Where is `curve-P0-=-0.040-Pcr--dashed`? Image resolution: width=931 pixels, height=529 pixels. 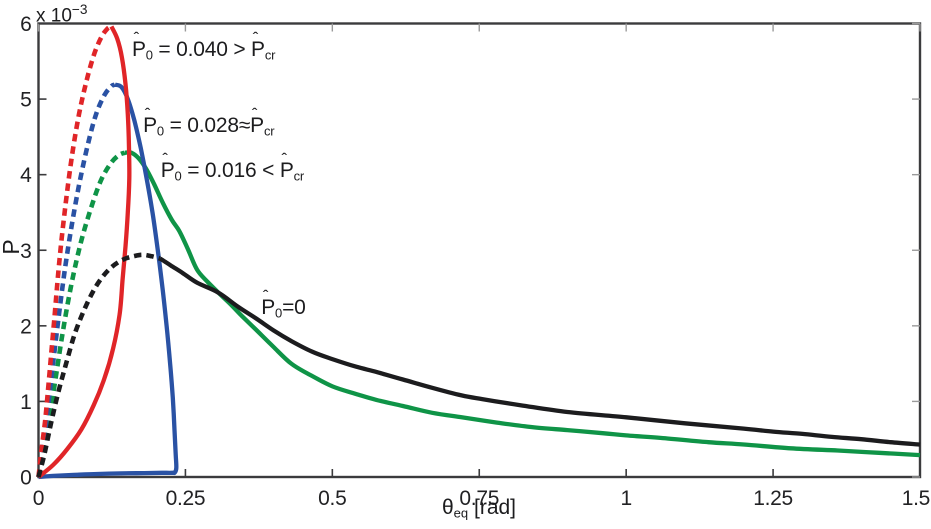 curve-P0-=-0.040-Pcr--dashed is located at coordinates (74, 251).